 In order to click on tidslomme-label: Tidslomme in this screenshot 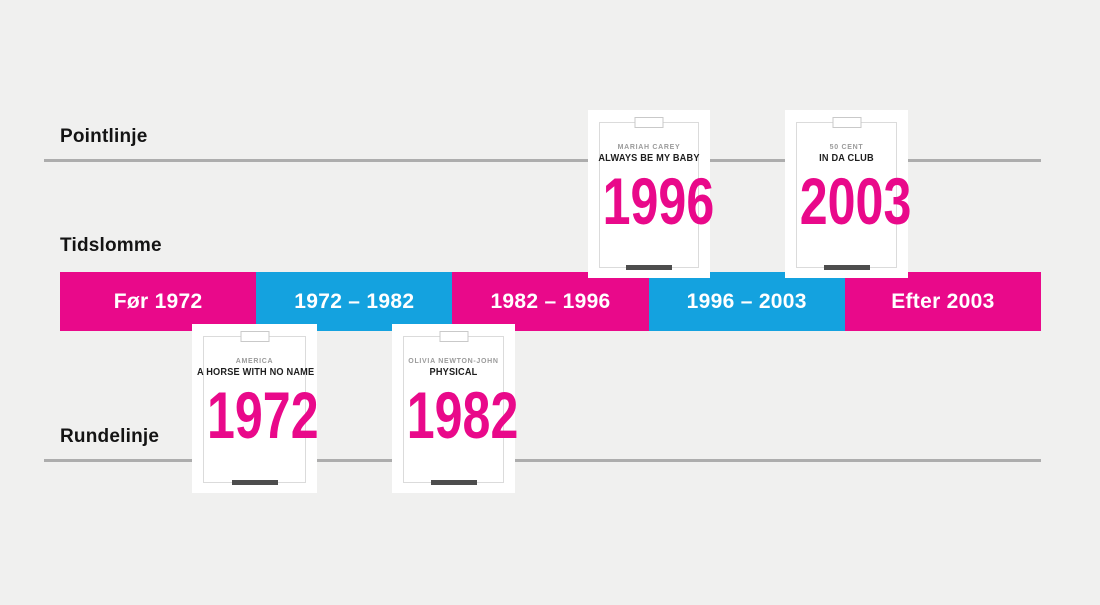, I will do `click(111, 245)`.